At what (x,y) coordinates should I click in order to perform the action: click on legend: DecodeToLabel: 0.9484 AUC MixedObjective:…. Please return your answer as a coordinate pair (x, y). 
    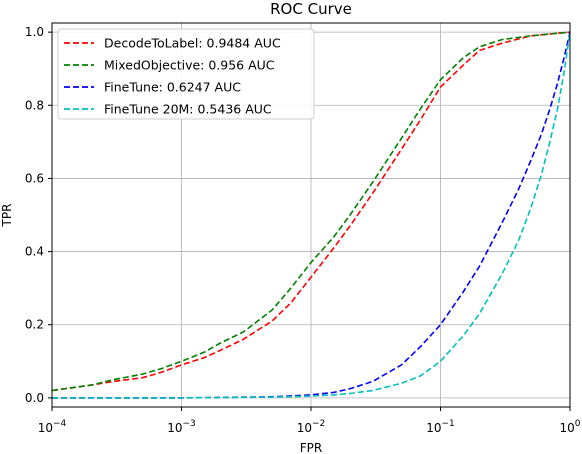
    Looking at the image, I should click on (186, 74).